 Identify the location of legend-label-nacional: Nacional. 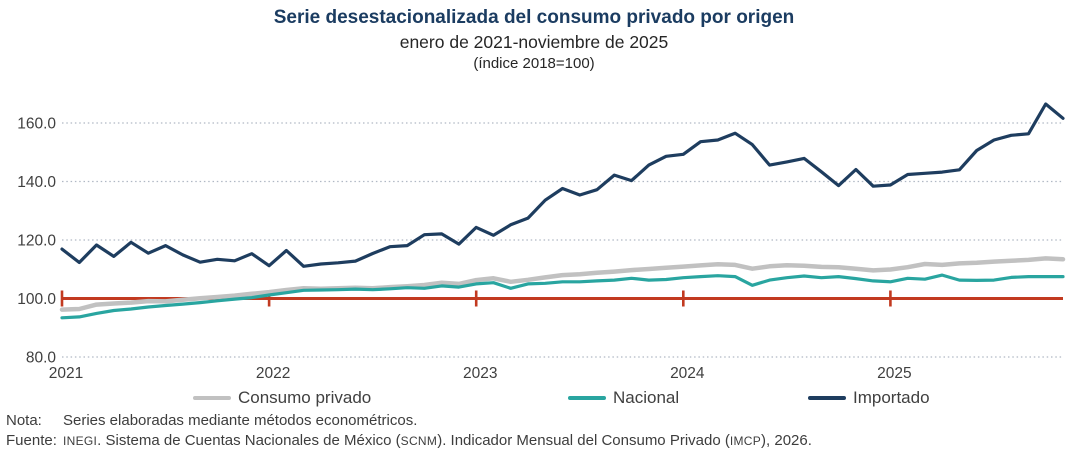
(646, 397).